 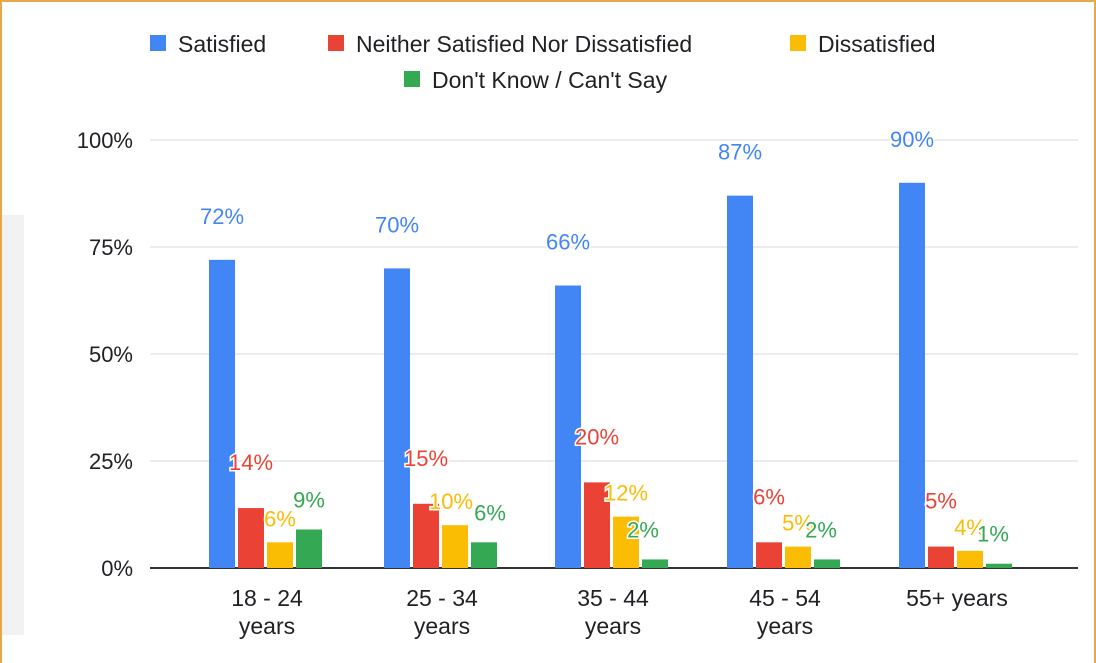 What do you see at coordinates (957, 598) in the screenshot?
I see `x-tick-label: 55+ years` at bounding box center [957, 598].